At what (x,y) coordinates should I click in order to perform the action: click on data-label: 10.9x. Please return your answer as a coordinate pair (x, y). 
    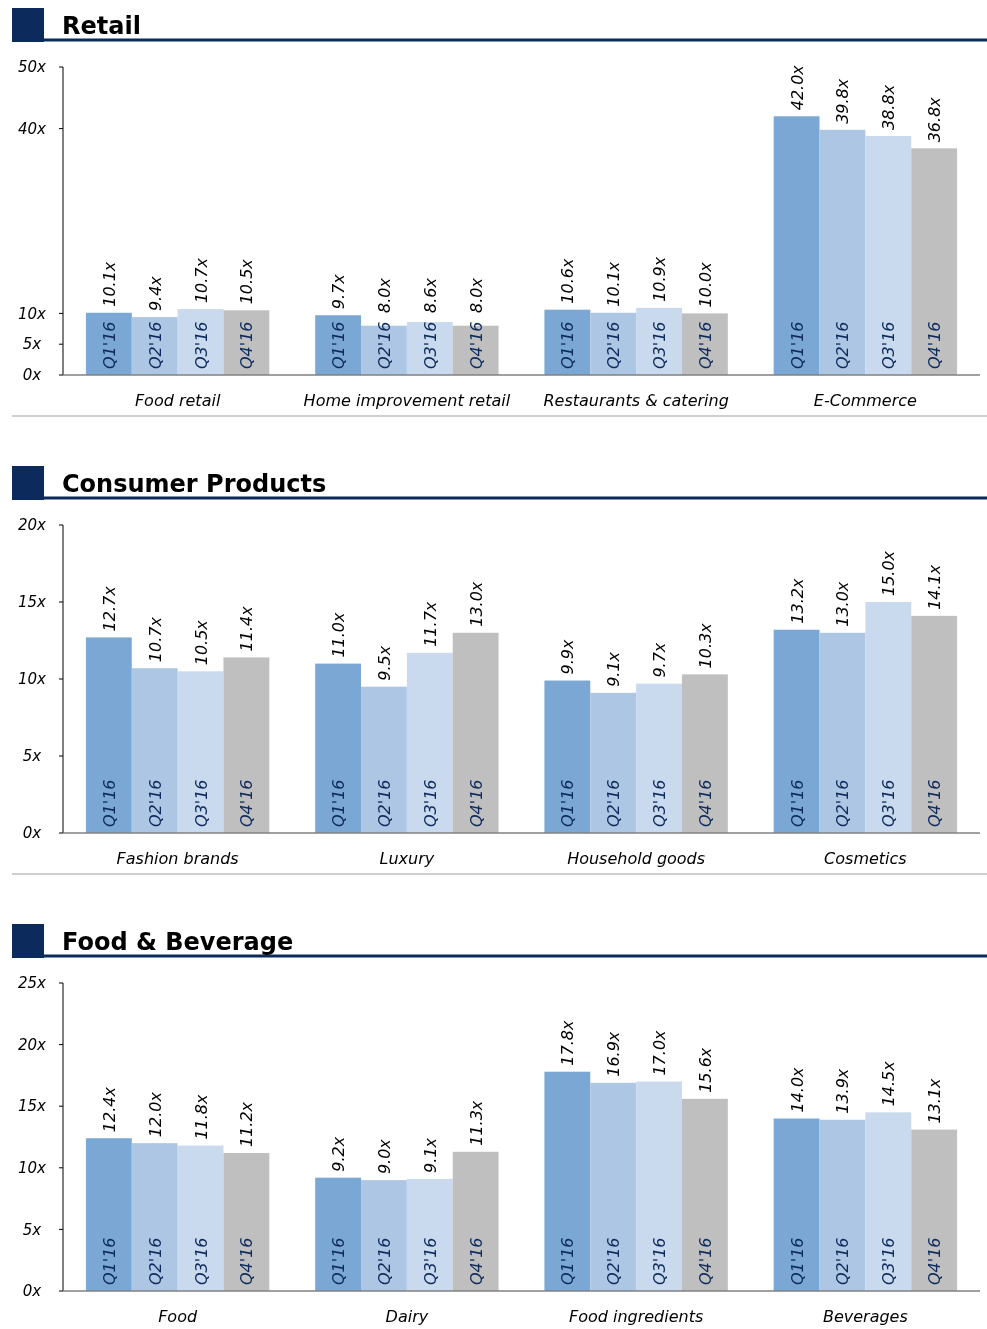
    Looking at the image, I should click on (660, 279).